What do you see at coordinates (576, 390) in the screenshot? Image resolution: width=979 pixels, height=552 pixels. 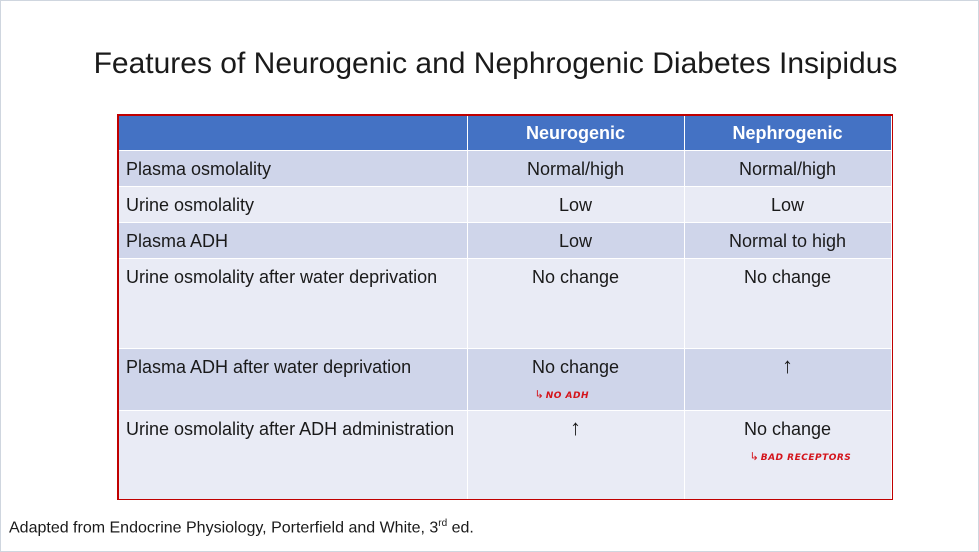 I see `handwritten-note-no-adh: ↳ NO ADH` at bounding box center [576, 390].